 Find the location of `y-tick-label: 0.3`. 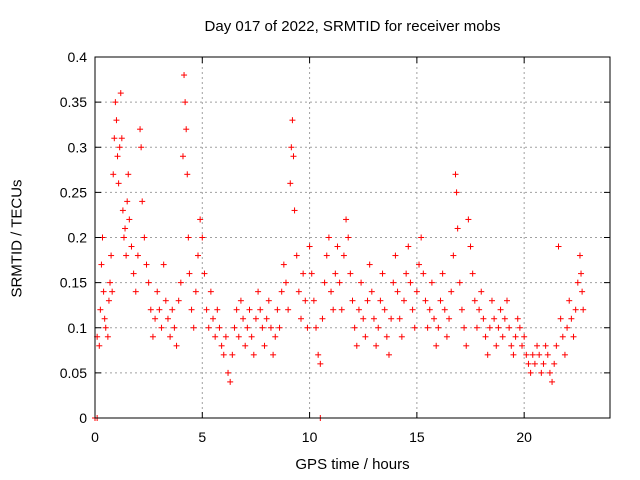

y-tick-label: 0.3 is located at coordinates (78, 147).